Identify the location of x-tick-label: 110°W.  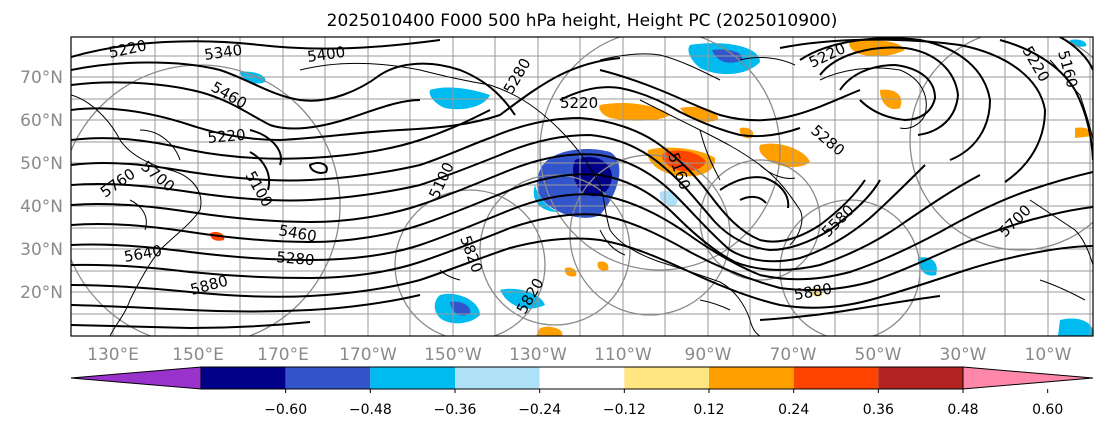
(623, 355).